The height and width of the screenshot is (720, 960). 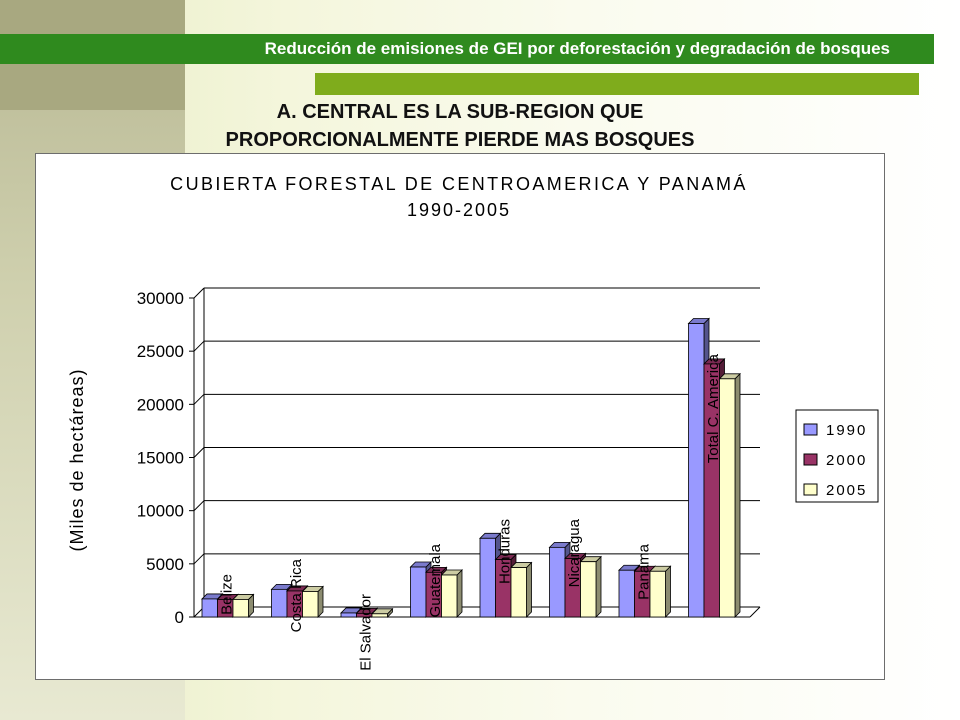 I want to click on bar-nicaragua-2005, so click(x=590, y=586).